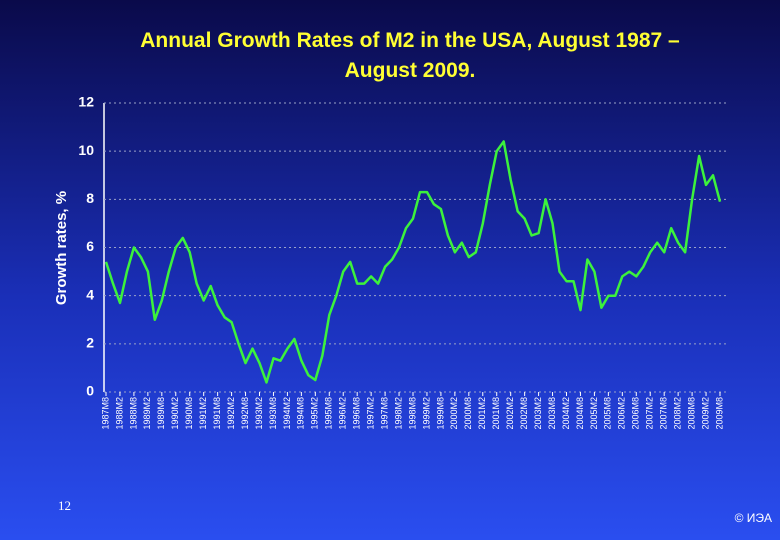 Image resolution: width=780 pixels, height=540 pixels. I want to click on x-tick-label: 1997M2, so click(371, 413).